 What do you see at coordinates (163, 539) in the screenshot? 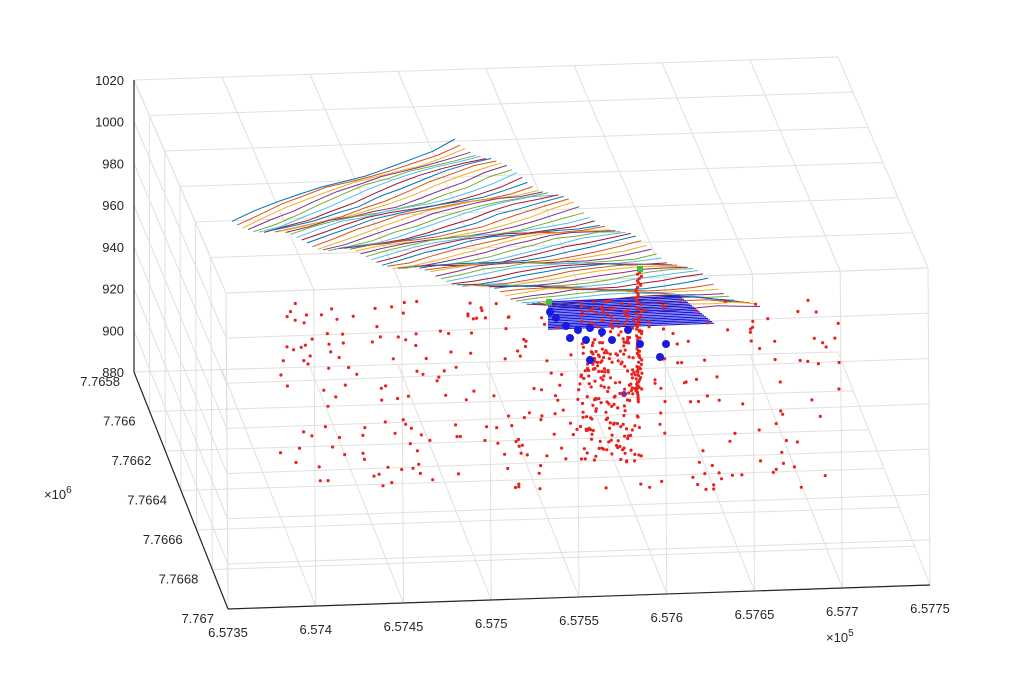
I see `y-tick-label: 7.7666` at bounding box center [163, 539].